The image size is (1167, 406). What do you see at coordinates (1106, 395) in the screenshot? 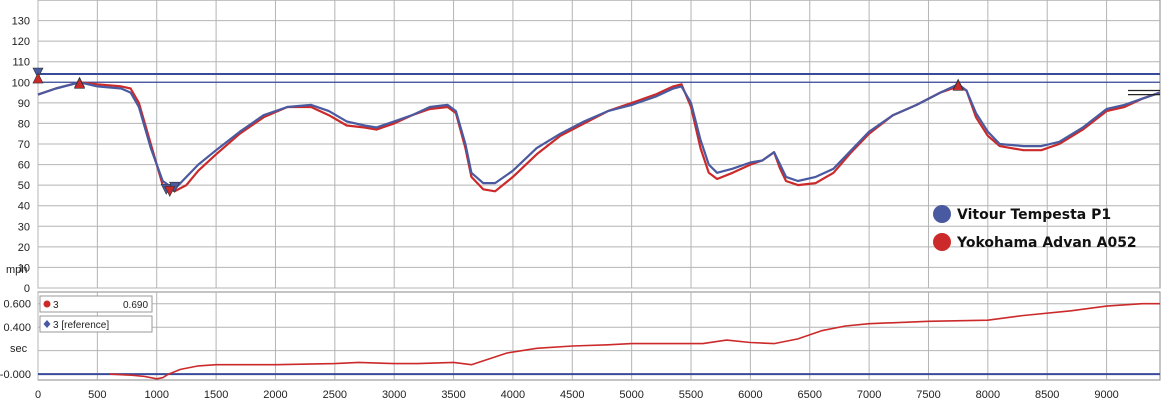
I see `x-tick-label: 9000` at bounding box center [1106, 395].